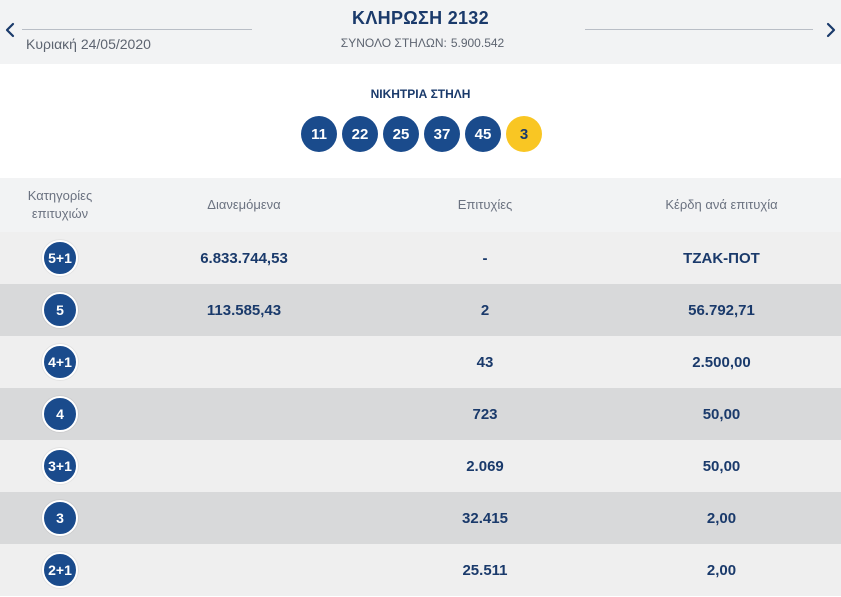  What do you see at coordinates (420, 310) in the screenshot?
I see `table-row: 5 113.585,43 2 56.792,71` at bounding box center [420, 310].